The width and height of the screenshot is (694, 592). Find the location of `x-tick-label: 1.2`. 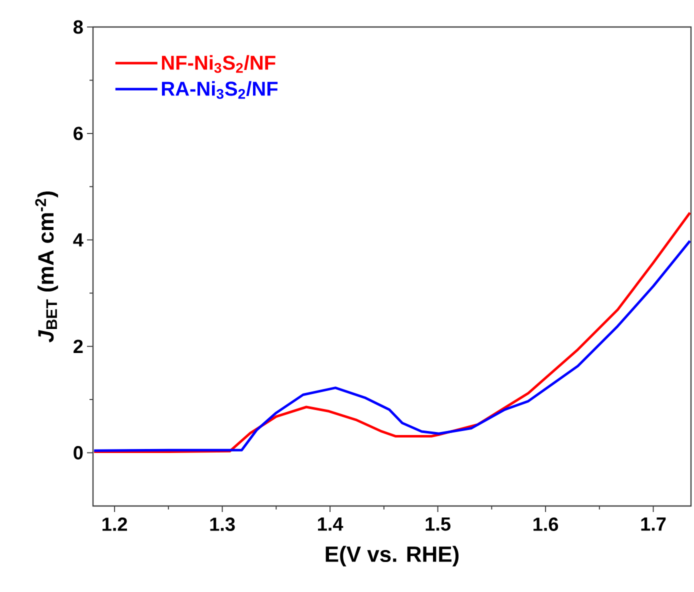

x-tick-label: 1.2 is located at coordinates (114, 524).